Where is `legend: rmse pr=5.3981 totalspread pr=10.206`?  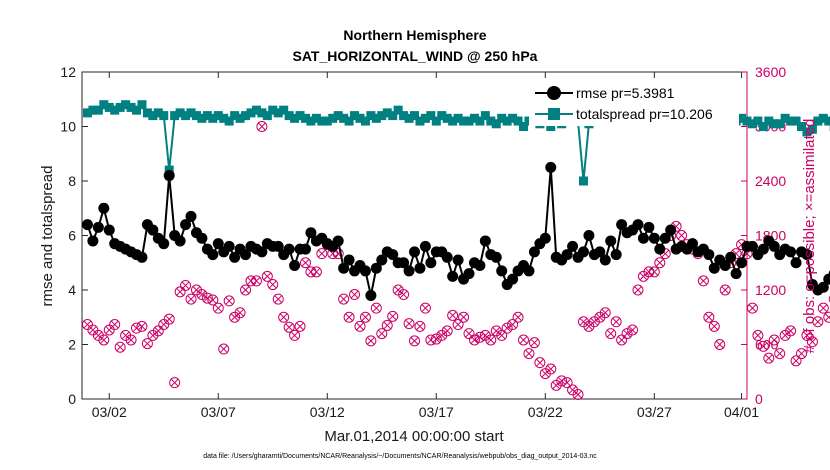
legend: rmse pr=5.3981 totalspread pr=10.206 is located at coordinates (634, 102).